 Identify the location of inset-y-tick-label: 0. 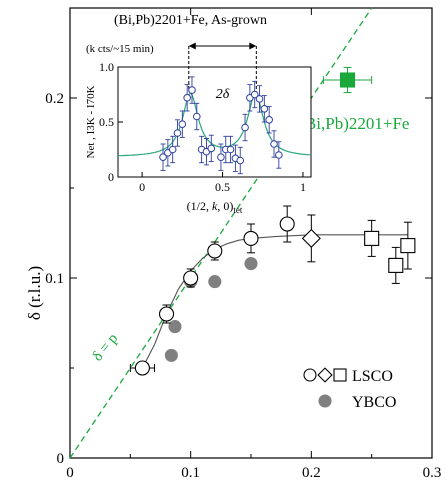
(111, 177).